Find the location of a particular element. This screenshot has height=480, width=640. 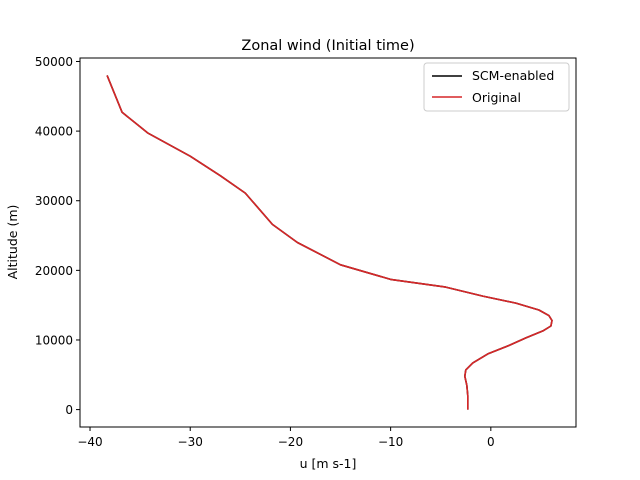

y-tick-label: 10000 is located at coordinates (54, 340).